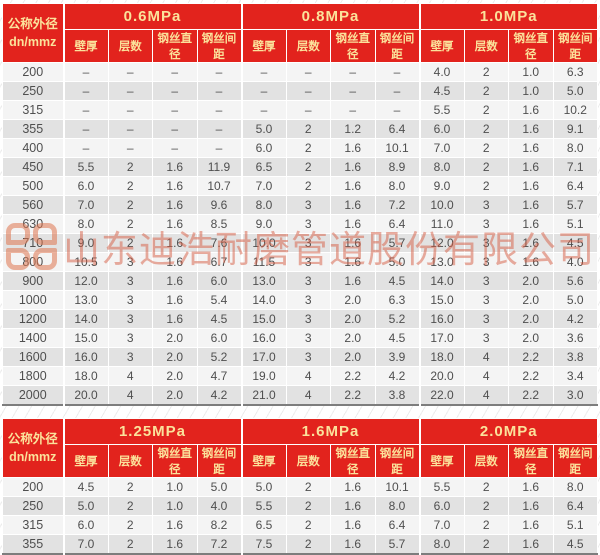  I want to click on value-cell: 14.0, so click(441, 281).